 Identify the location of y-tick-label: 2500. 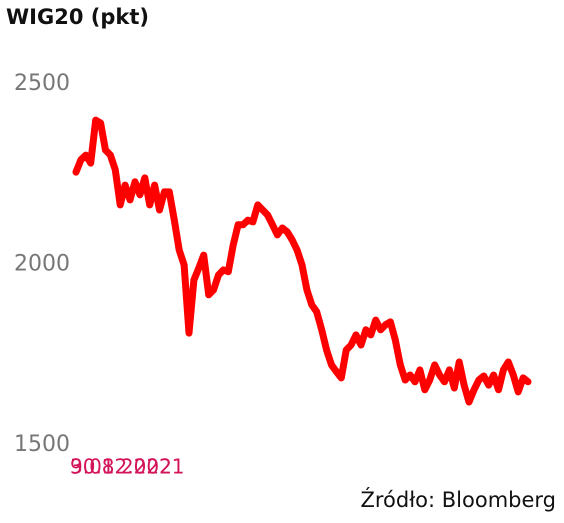
(42, 83).